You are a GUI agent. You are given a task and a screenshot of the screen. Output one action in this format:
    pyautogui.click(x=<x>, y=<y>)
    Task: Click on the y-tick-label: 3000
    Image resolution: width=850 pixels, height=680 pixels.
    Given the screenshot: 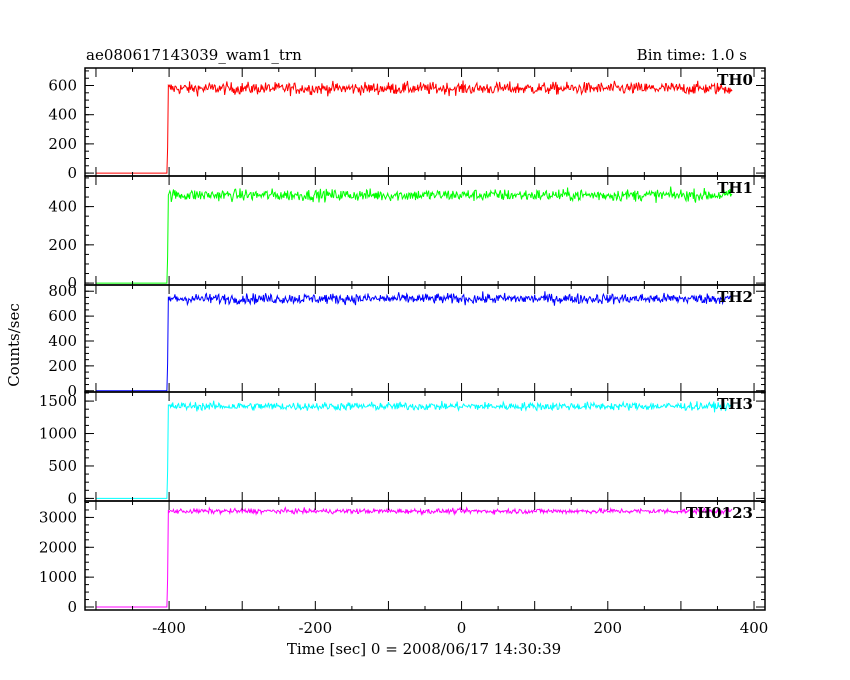 What is the action you would take?
    pyautogui.click(x=58, y=517)
    